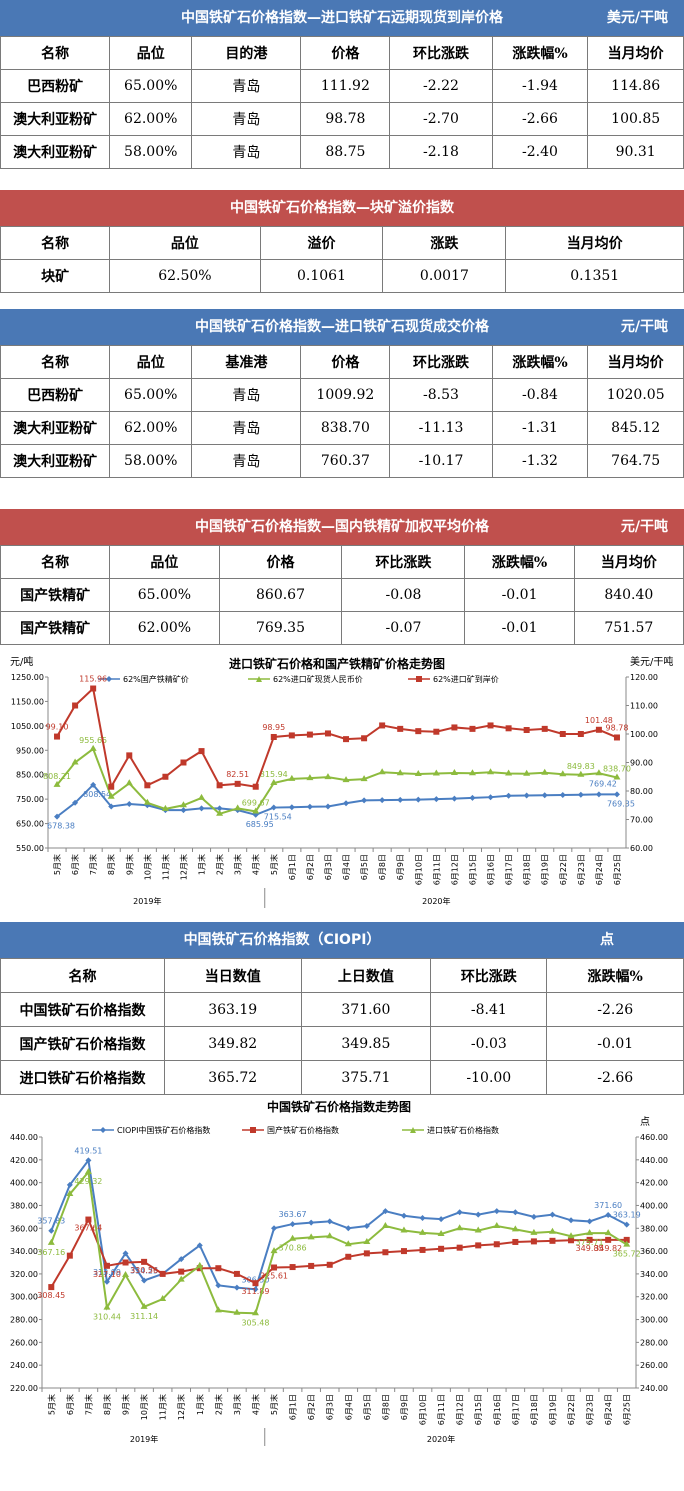 Image resolution: width=684 pixels, height=1491 pixels. I want to click on data-label: 370.86, so click(293, 1248).